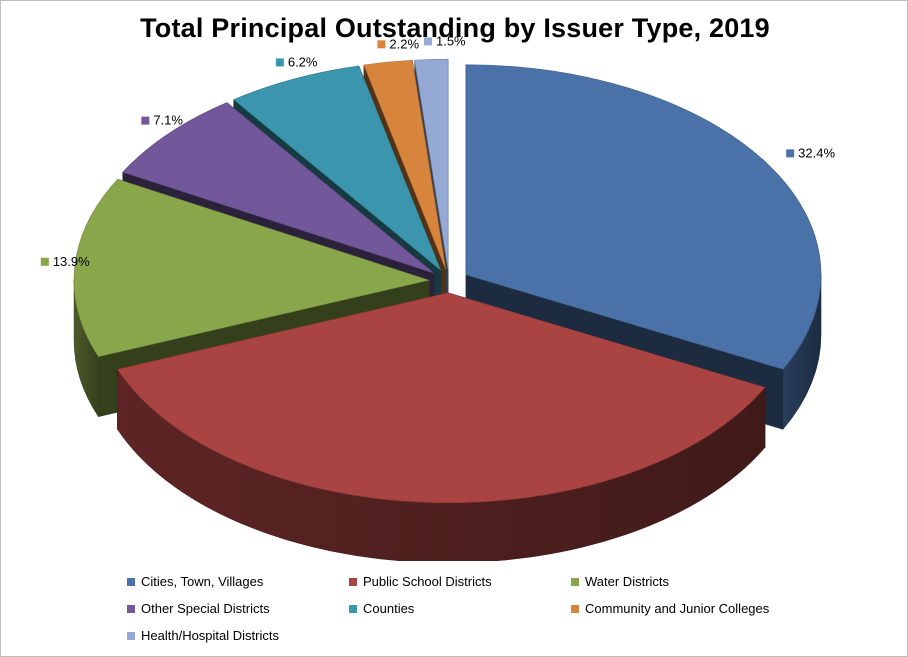  Describe the element at coordinates (389, 608) in the screenshot. I see `legend-label: Counties` at that location.